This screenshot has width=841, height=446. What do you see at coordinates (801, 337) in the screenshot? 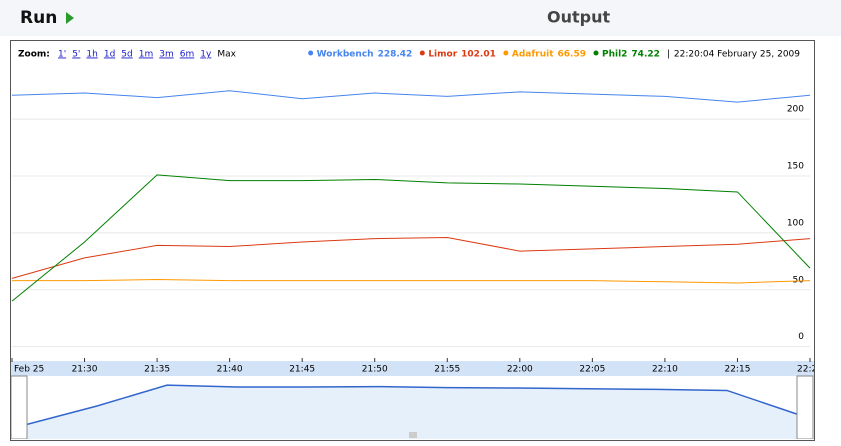
I see `y-tick-label: 0` at bounding box center [801, 337].